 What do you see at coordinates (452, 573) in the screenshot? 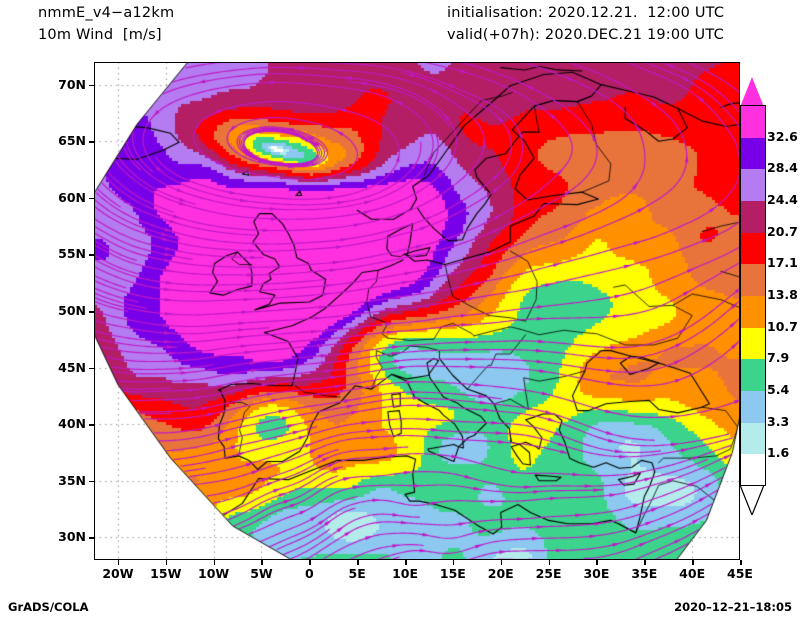
I see `x-axis-tick-label: 15E` at bounding box center [452, 573].